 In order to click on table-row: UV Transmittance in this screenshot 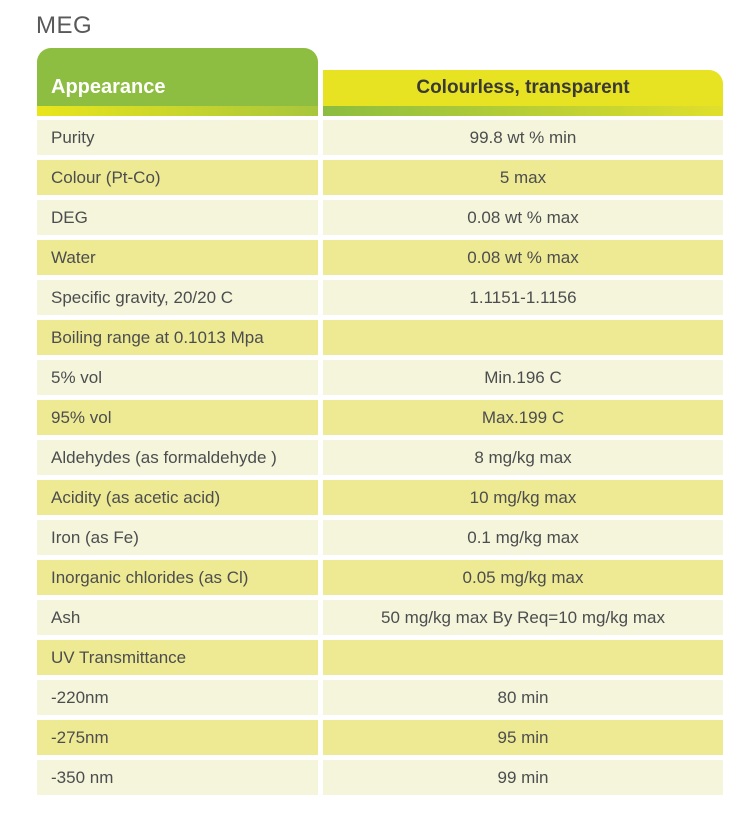, I will do `click(380, 657)`.